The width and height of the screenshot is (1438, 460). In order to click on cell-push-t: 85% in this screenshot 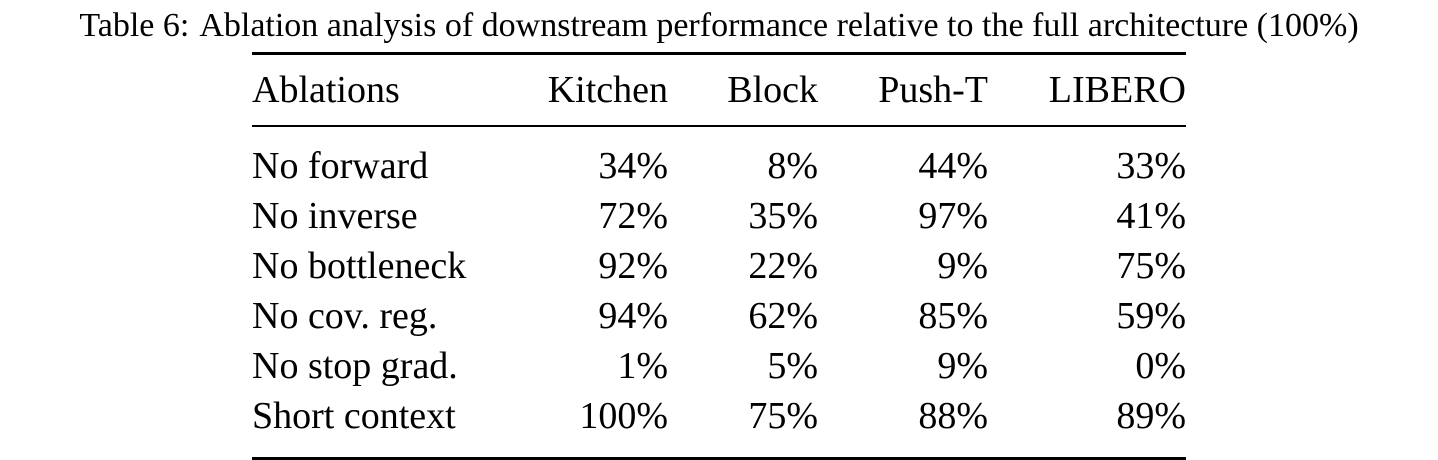, I will do `click(953, 316)`.